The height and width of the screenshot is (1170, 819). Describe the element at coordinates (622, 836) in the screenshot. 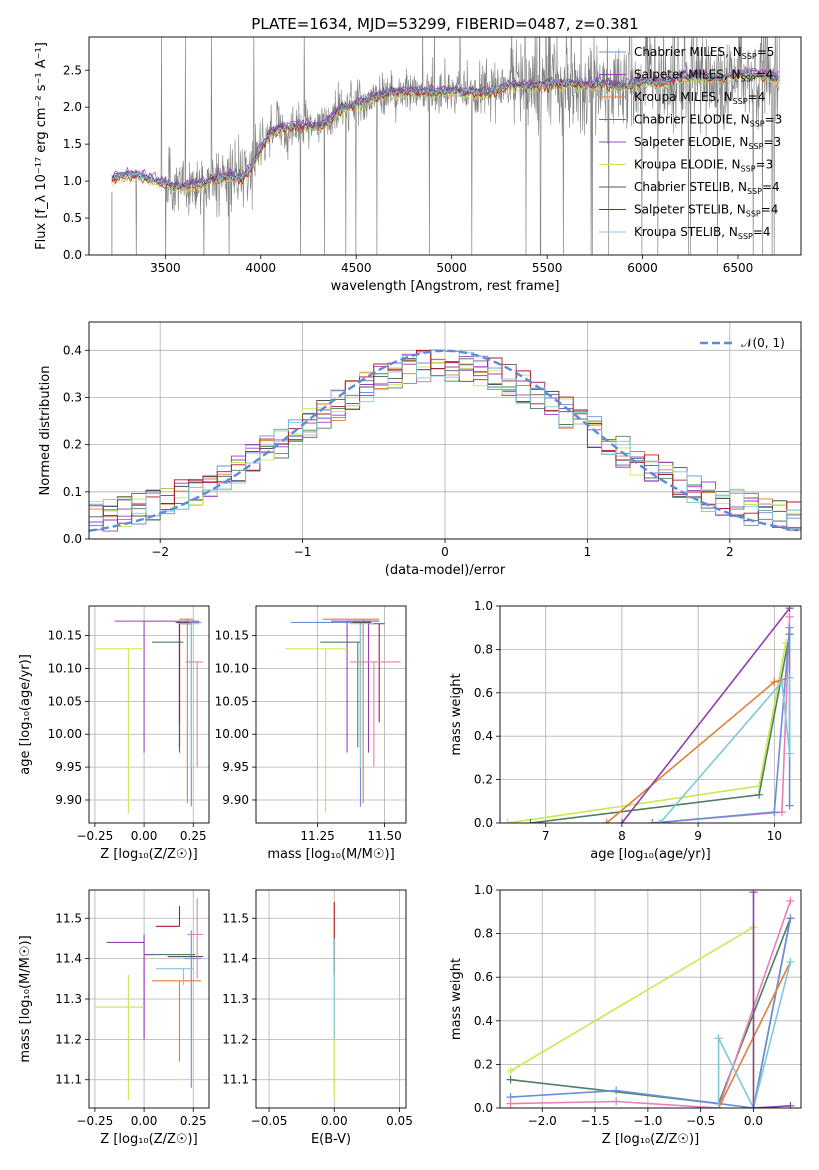

I see `x-tick-label: 8` at that location.